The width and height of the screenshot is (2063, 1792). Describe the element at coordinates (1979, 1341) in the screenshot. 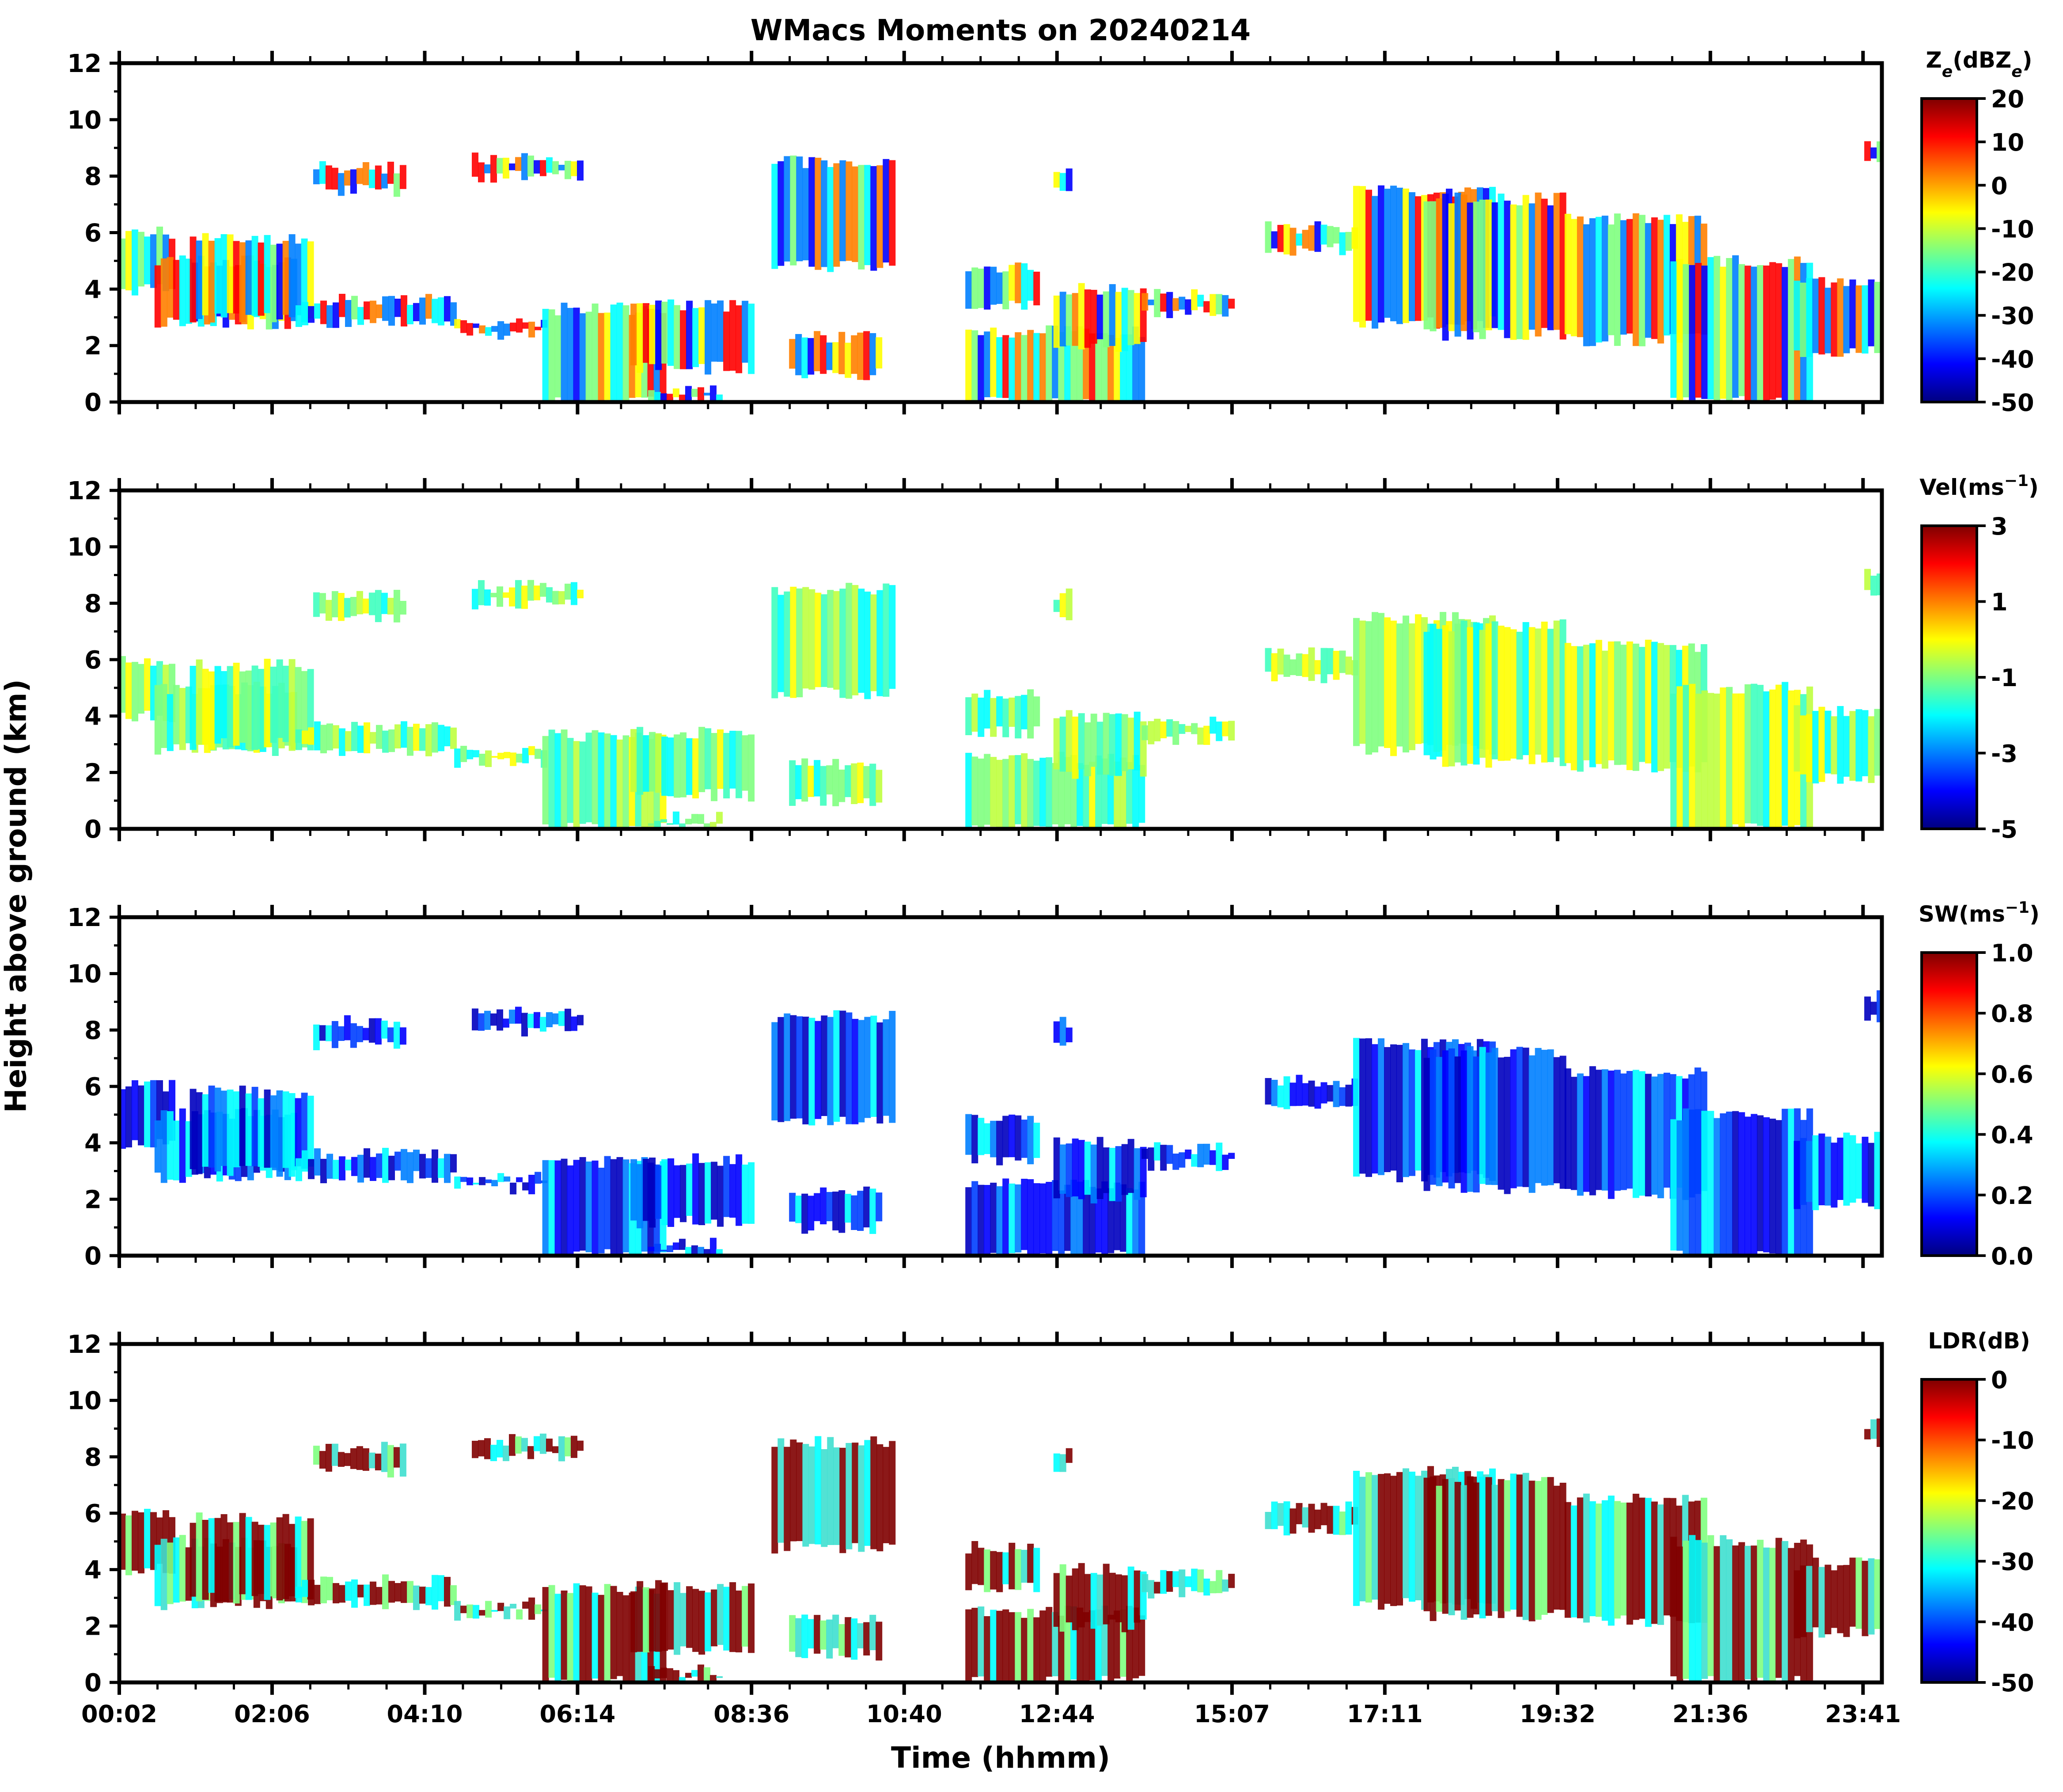

I see `colorbar-label: LDR(dB)` at that location.